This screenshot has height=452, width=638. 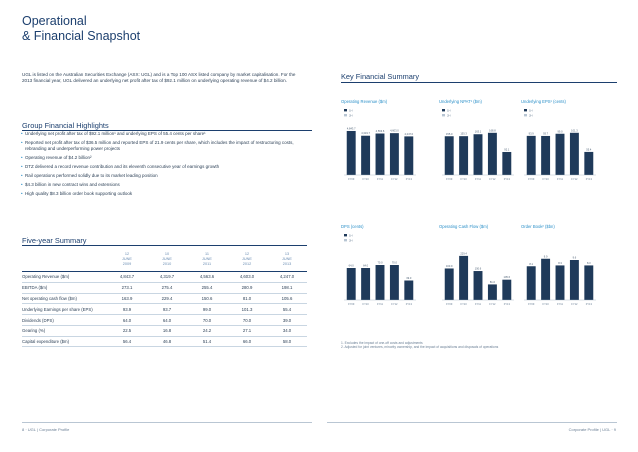 I want to click on row-value: 24.2, so click(x=207, y=331).